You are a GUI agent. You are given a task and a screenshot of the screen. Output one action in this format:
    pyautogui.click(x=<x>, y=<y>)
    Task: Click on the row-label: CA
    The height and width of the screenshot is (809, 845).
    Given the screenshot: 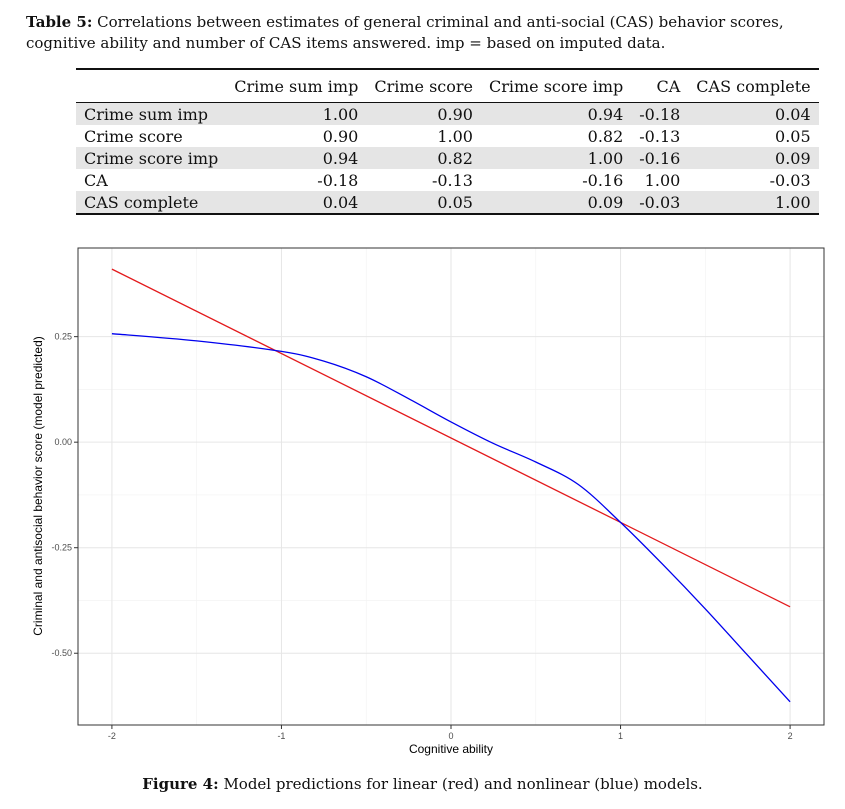 What is the action you would take?
    pyautogui.click(x=96, y=180)
    